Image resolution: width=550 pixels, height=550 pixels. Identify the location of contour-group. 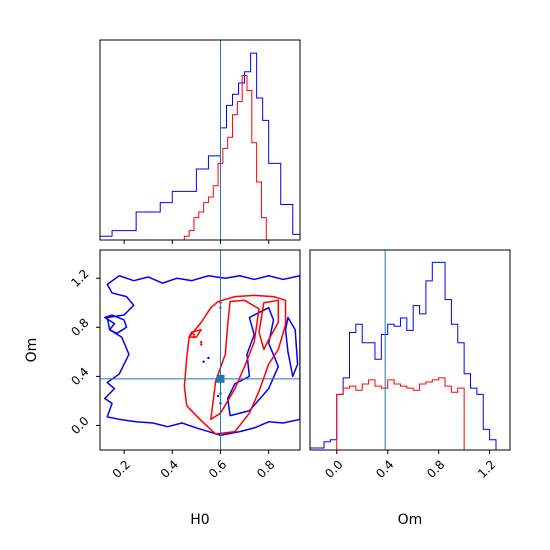
(202, 356).